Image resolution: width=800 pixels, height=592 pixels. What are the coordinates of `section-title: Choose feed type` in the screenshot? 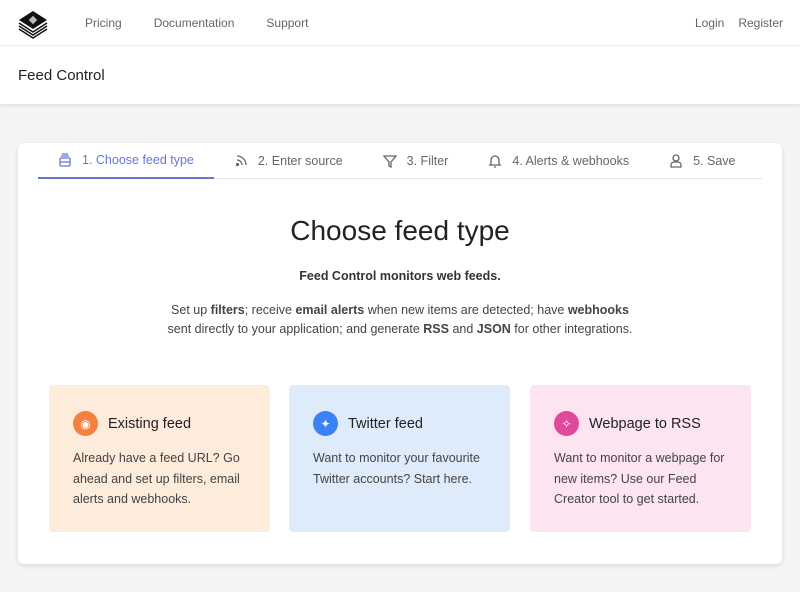 It's located at (400, 230).